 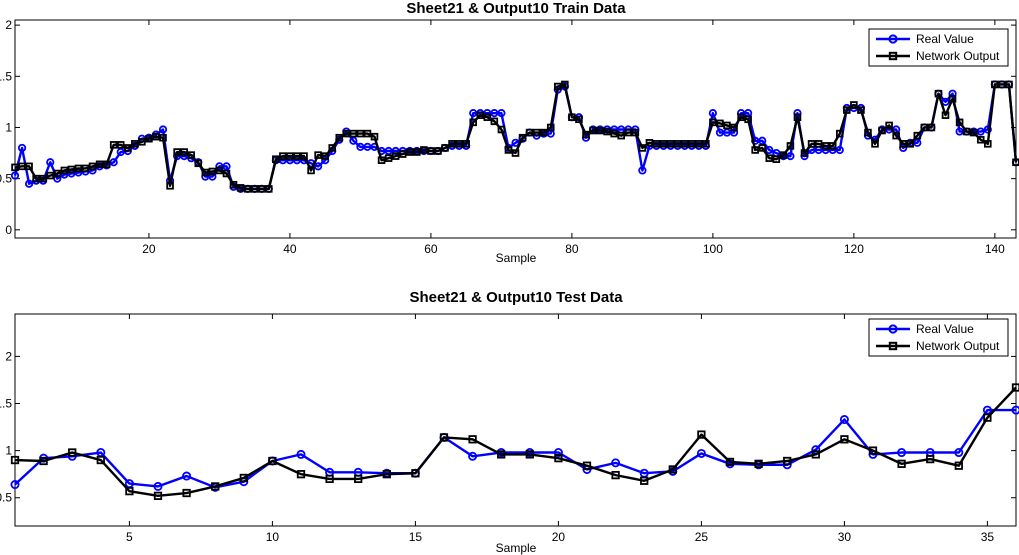 What do you see at coordinates (702, 537) in the screenshot?
I see `test-x-tick-label: 25` at bounding box center [702, 537].